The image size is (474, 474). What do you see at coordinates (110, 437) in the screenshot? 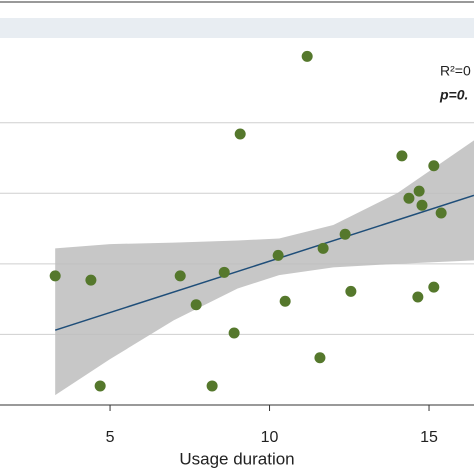
I see `x-tick-label: 5` at bounding box center [110, 437].